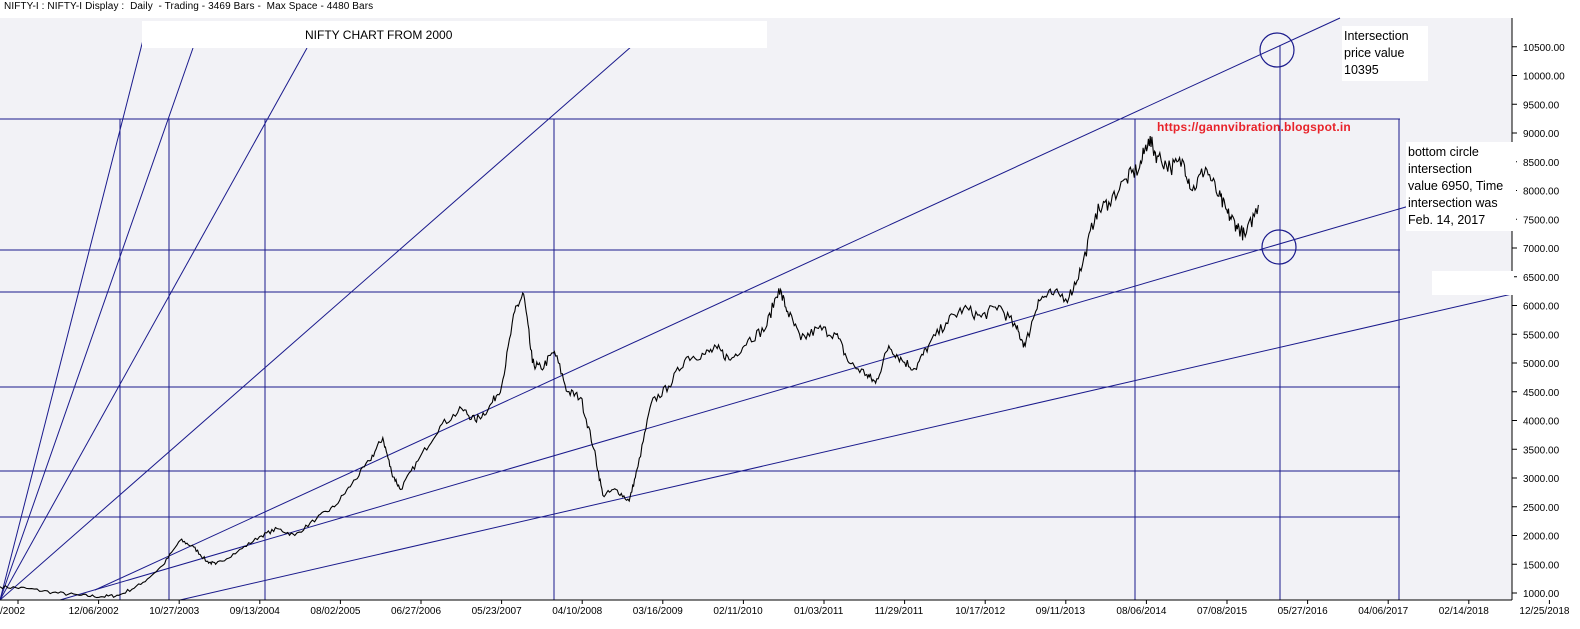 This screenshot has height=629, width=1580. What do you see at coordinates (1447, 220) in the screenshot?
I see `note-line: Feb. 14, 2017` at bounding box center [1447, 220].